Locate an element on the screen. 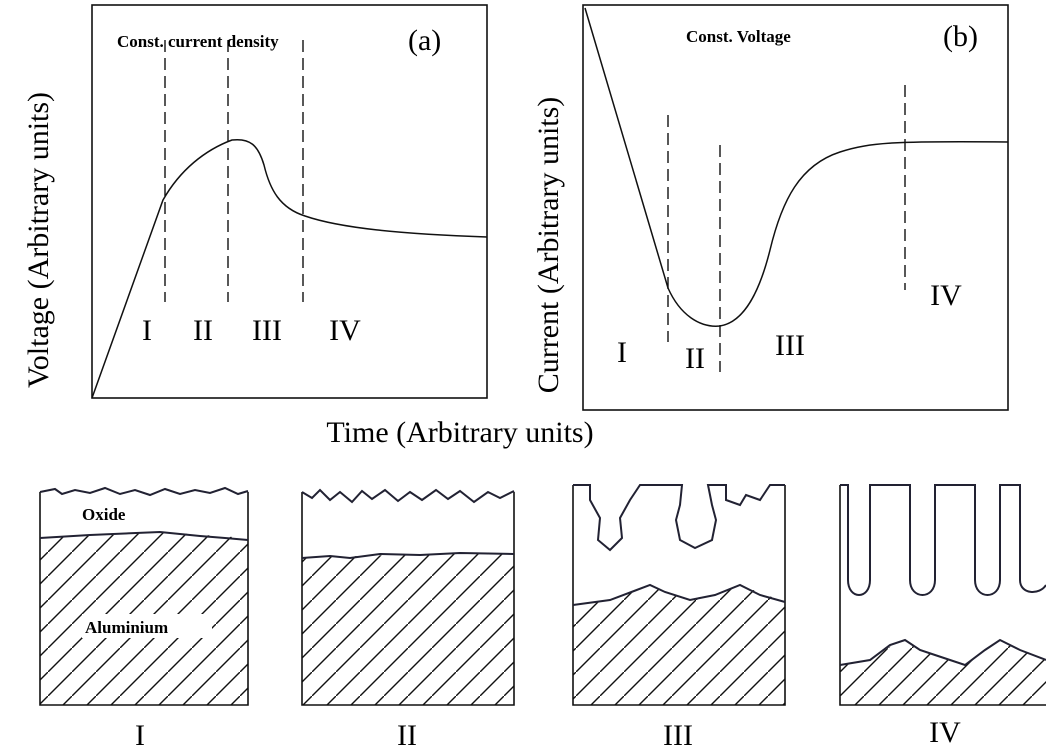 This screenshot has width=1046, height=756. stage-1: Oxide Aluminium is located at coordinates (144, 596).